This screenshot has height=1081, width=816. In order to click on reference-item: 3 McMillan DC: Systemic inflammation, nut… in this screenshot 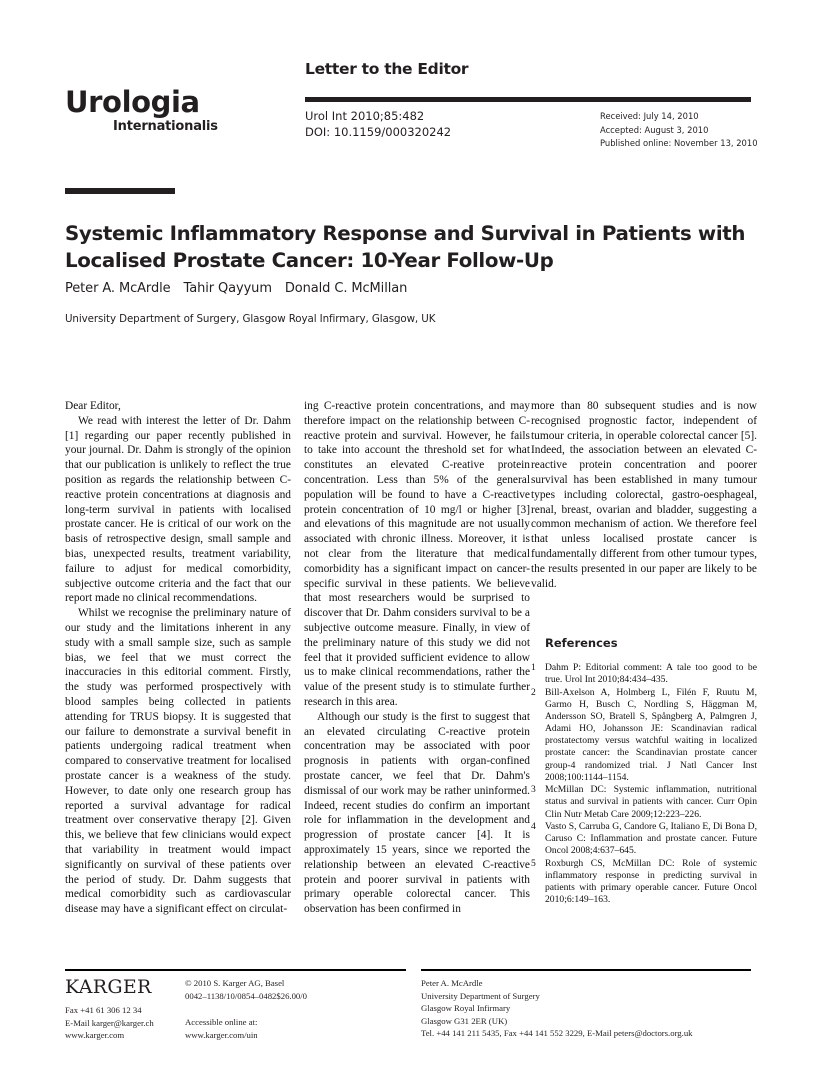, I will do `click(644, 802)`.